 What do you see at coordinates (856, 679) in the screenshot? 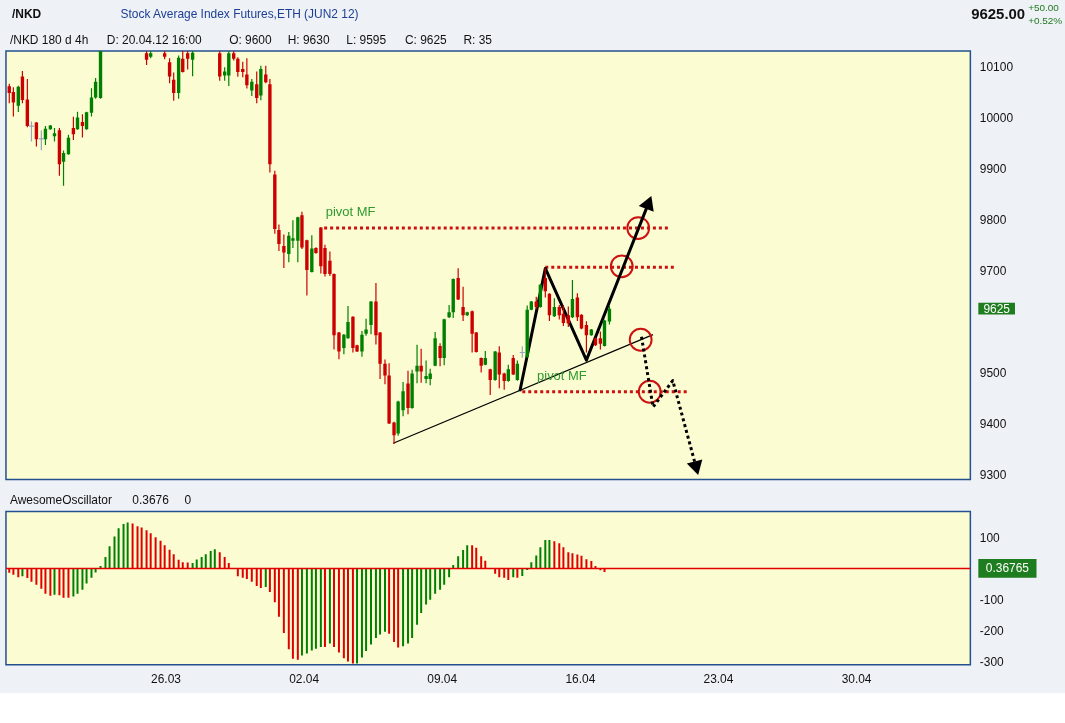
I see `x-tick-label: 30.04` at bounding box center [856, 679].